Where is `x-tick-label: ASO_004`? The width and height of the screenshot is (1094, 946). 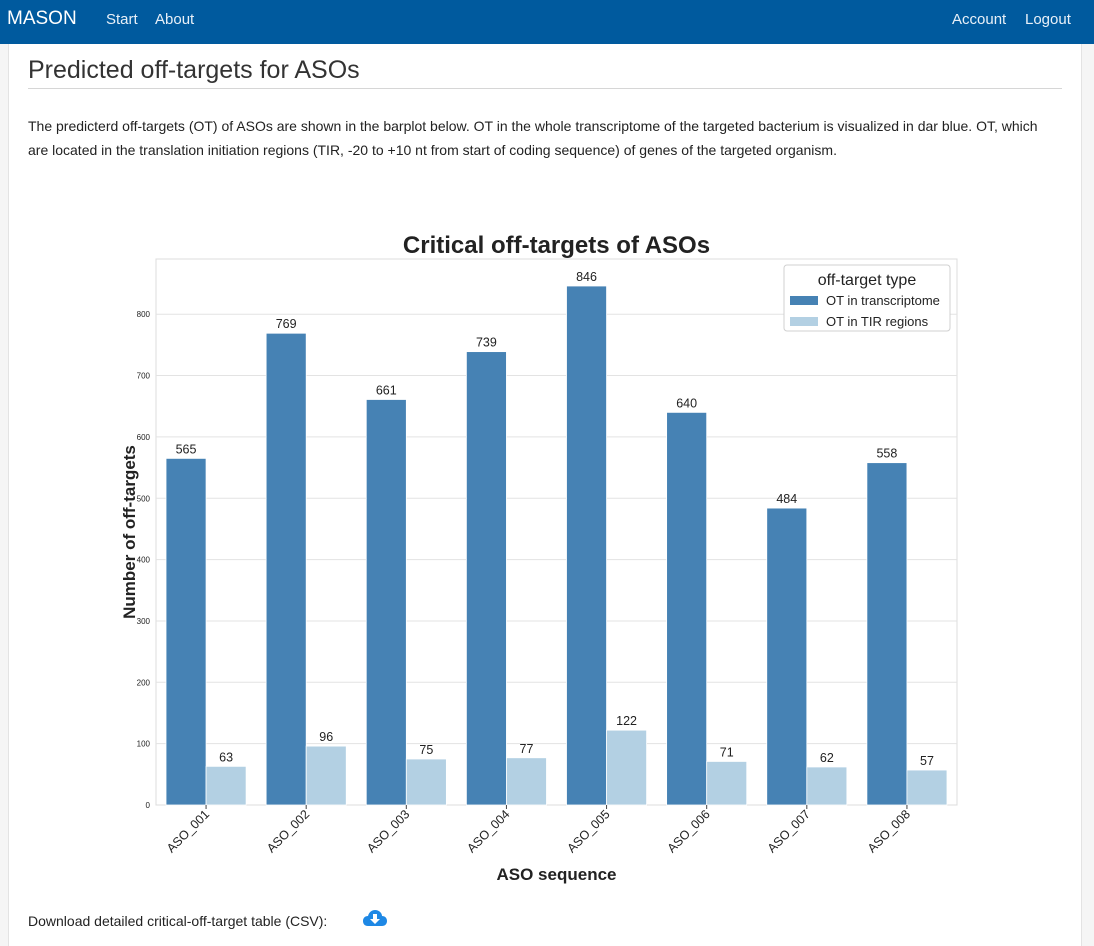 x-tick-label: ASO_004 is located at coordinates (488, 831).